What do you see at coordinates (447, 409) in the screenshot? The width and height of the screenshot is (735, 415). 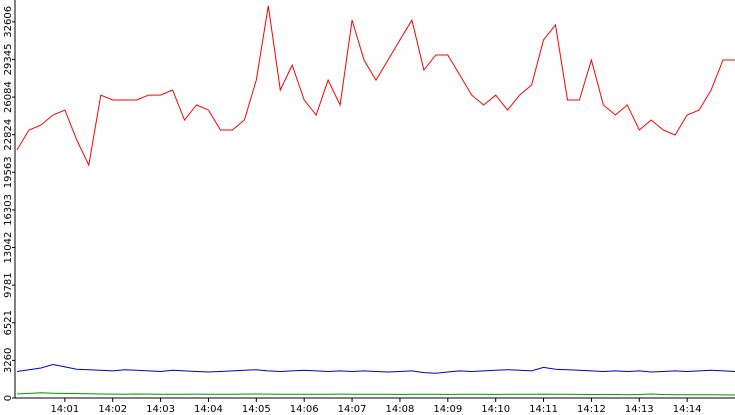 I see `x-tick-label: 14:09` at bounding box center [447, 409].